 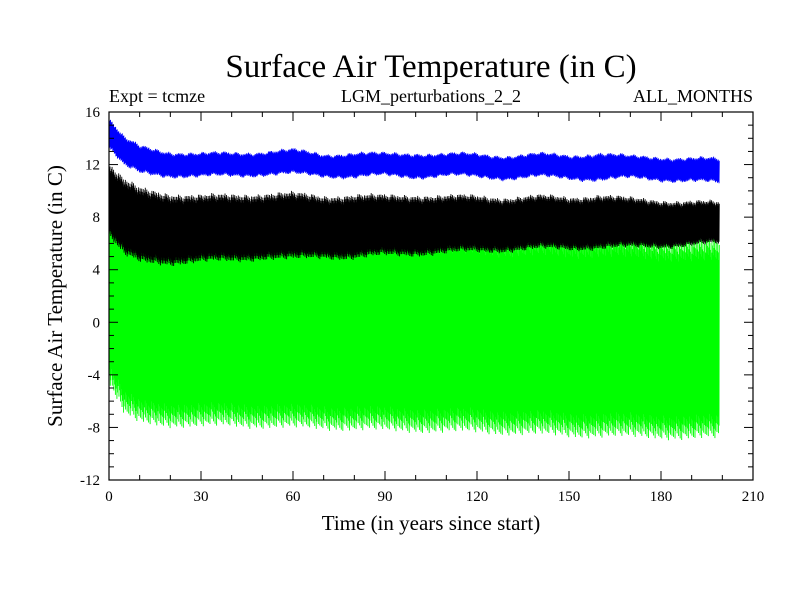 What do you see at coordinates (157, 96) in the screenshot?
I see `subtitle-left: Expt = tcmze` at bounding box center [157, 96].